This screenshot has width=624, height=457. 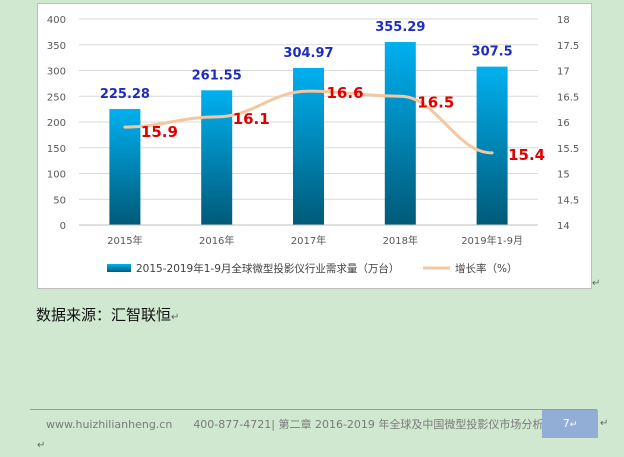 I want to click on line-data-label: 15.9, so click(x=159, y=132).